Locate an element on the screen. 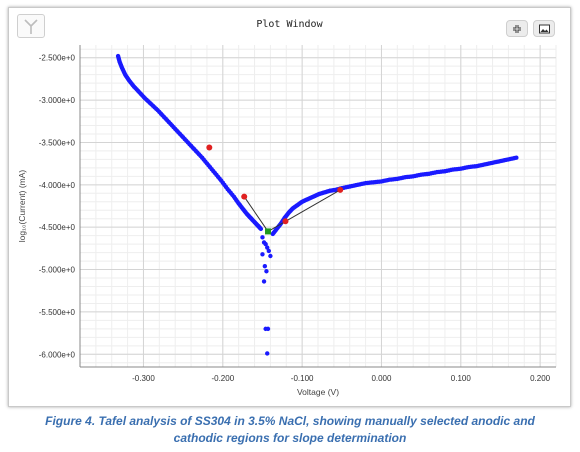 The width and height of the screenshot is (580, 452). x-tick-label: -0.300 is located at coordinates (143, 378).